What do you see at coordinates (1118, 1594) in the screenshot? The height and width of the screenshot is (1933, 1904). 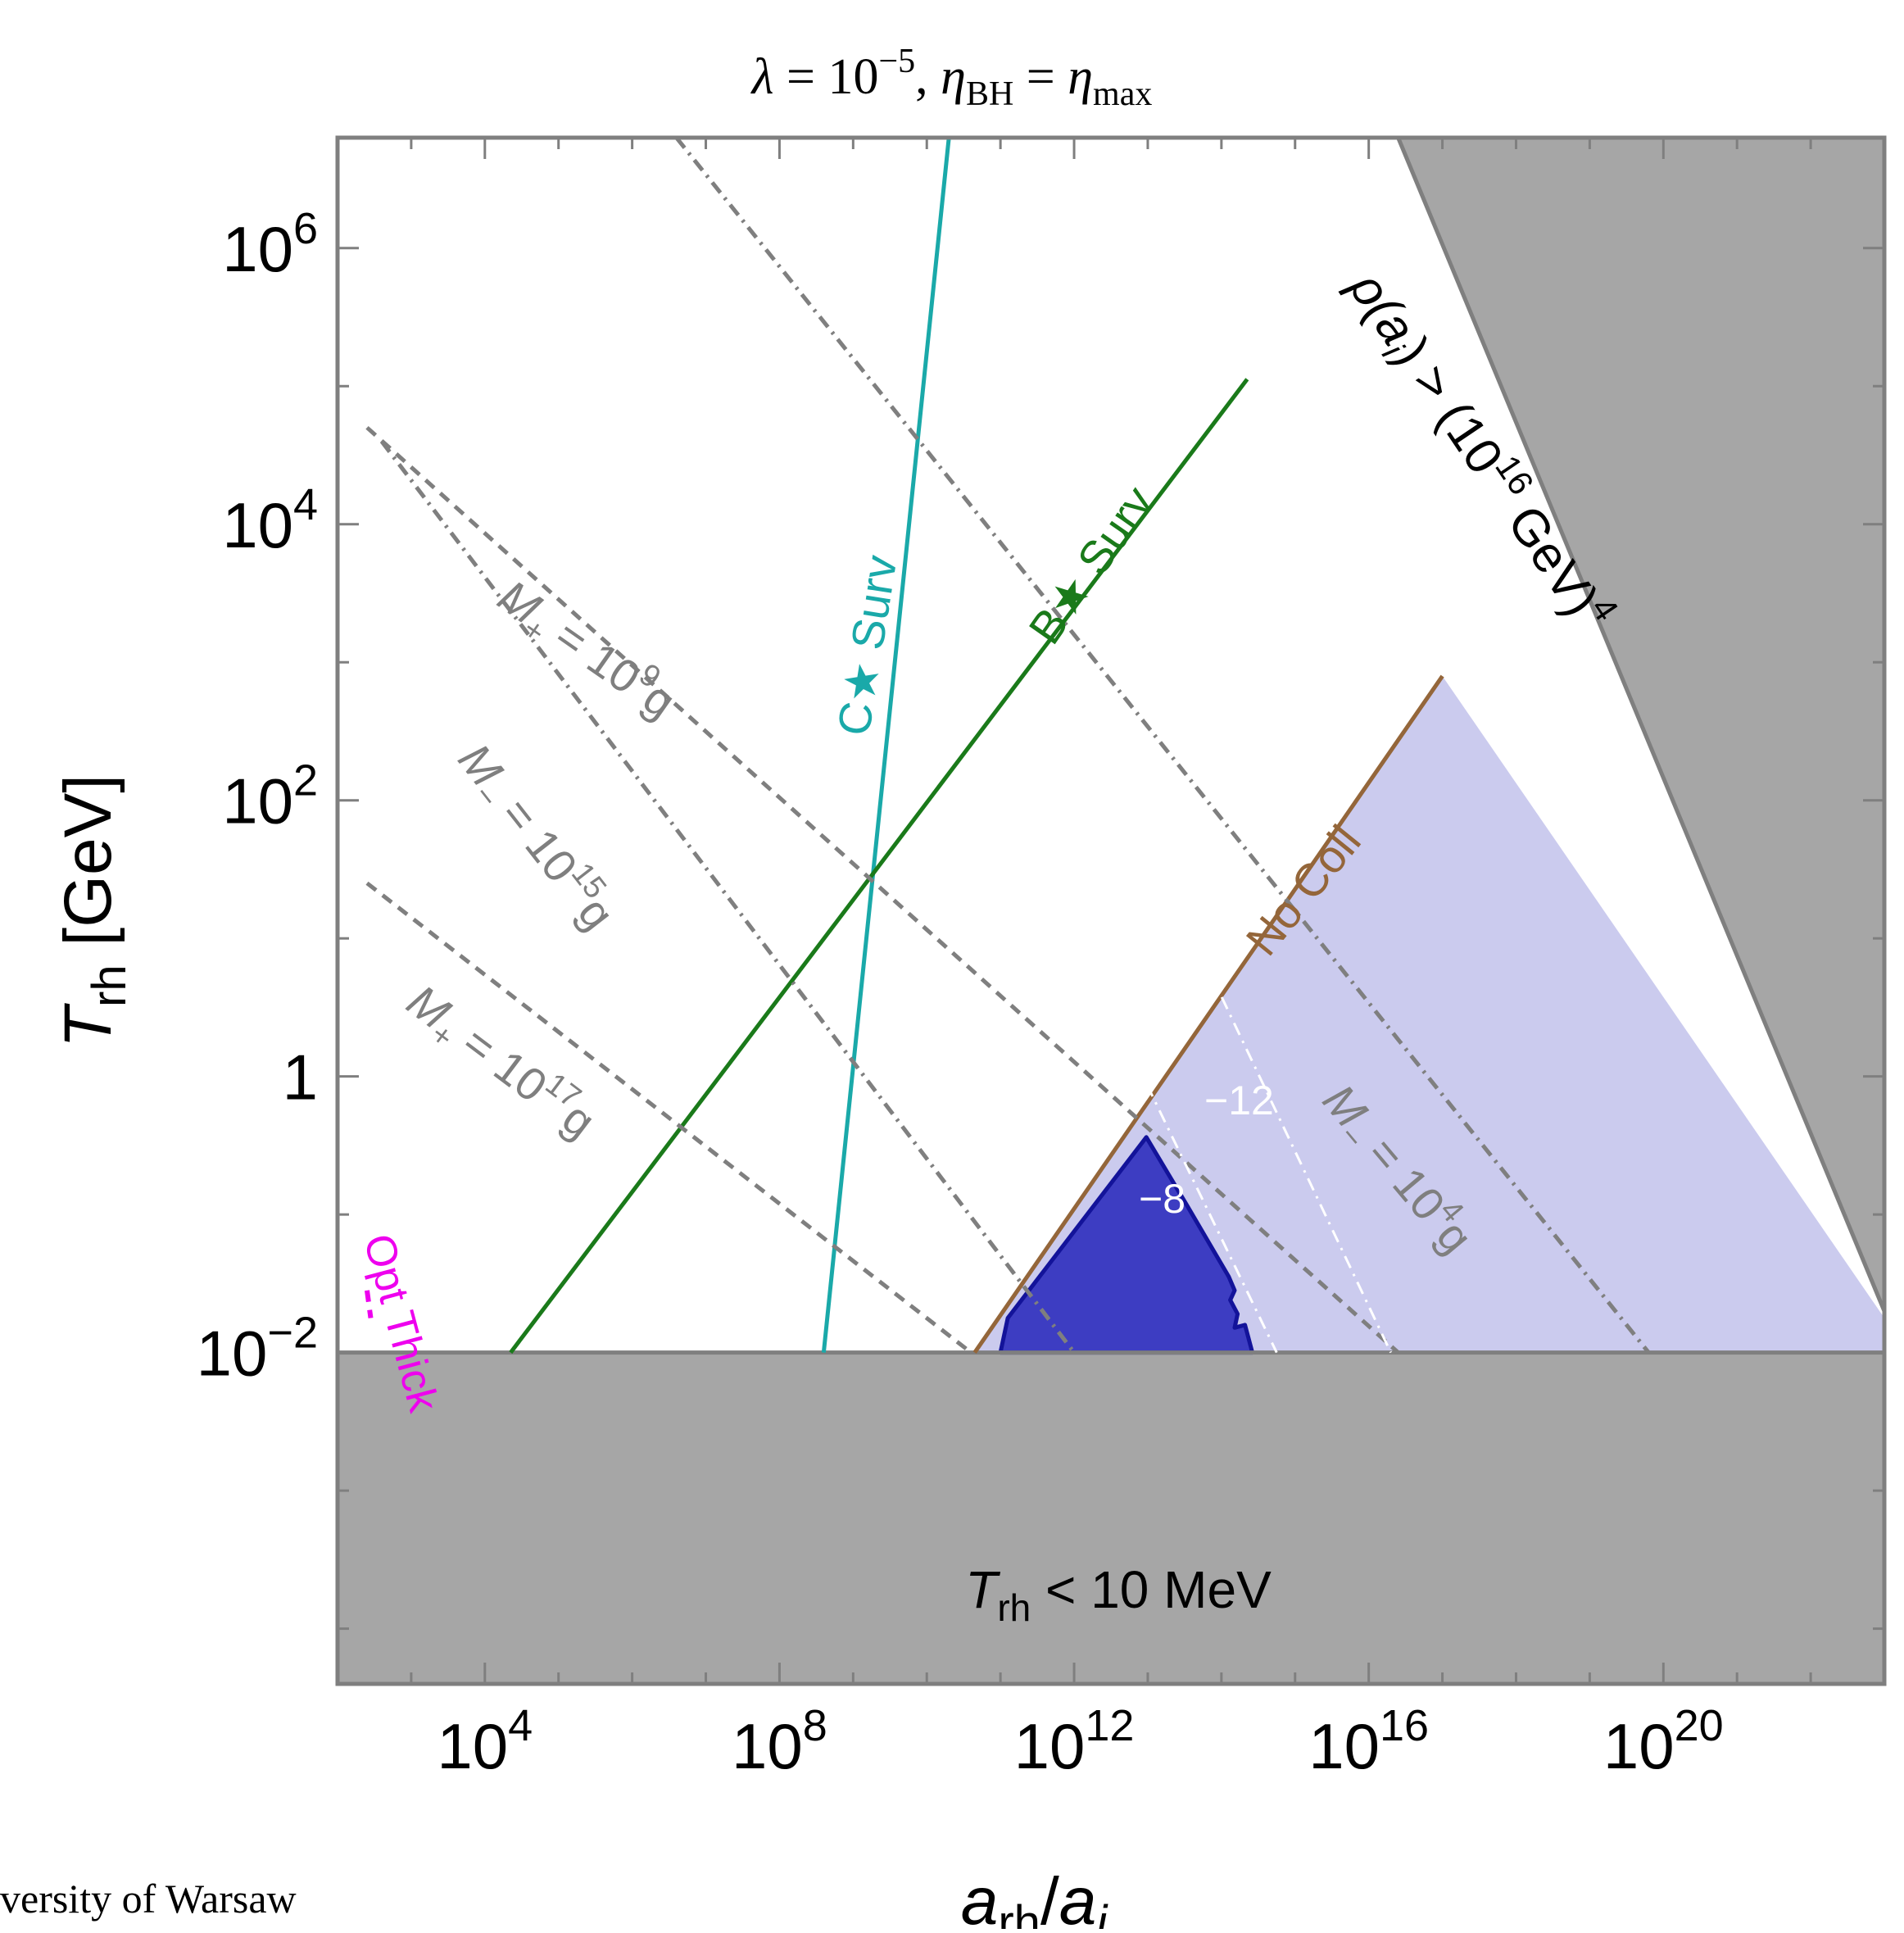 I see `trh-region-label: Trh < 10 MeV` at bounding box center [1118, 1594].